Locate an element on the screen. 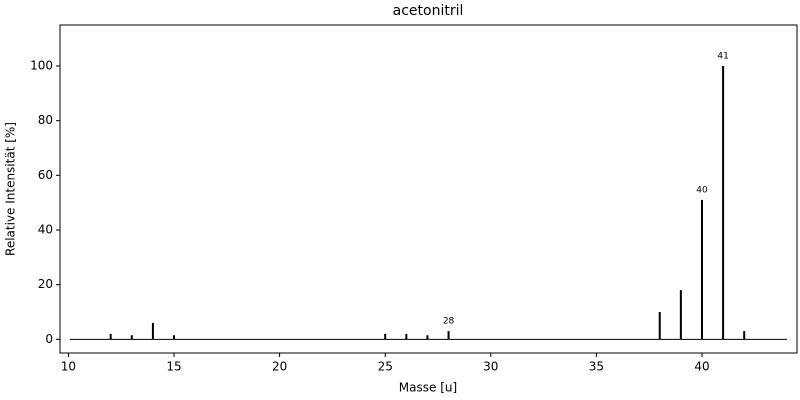  y-tick-label: 0 is located at coordinates (49, 339).